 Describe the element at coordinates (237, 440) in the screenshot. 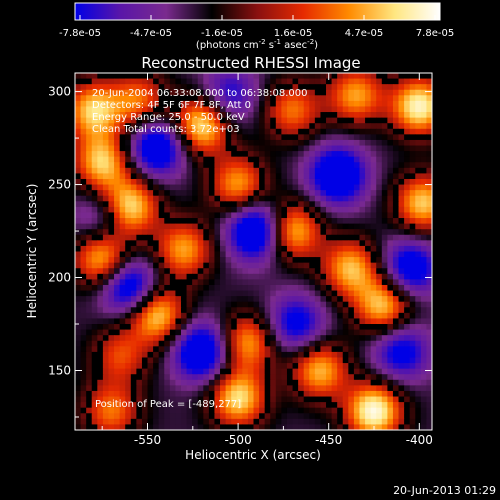

I see `x-tick-label: -500` at that location.